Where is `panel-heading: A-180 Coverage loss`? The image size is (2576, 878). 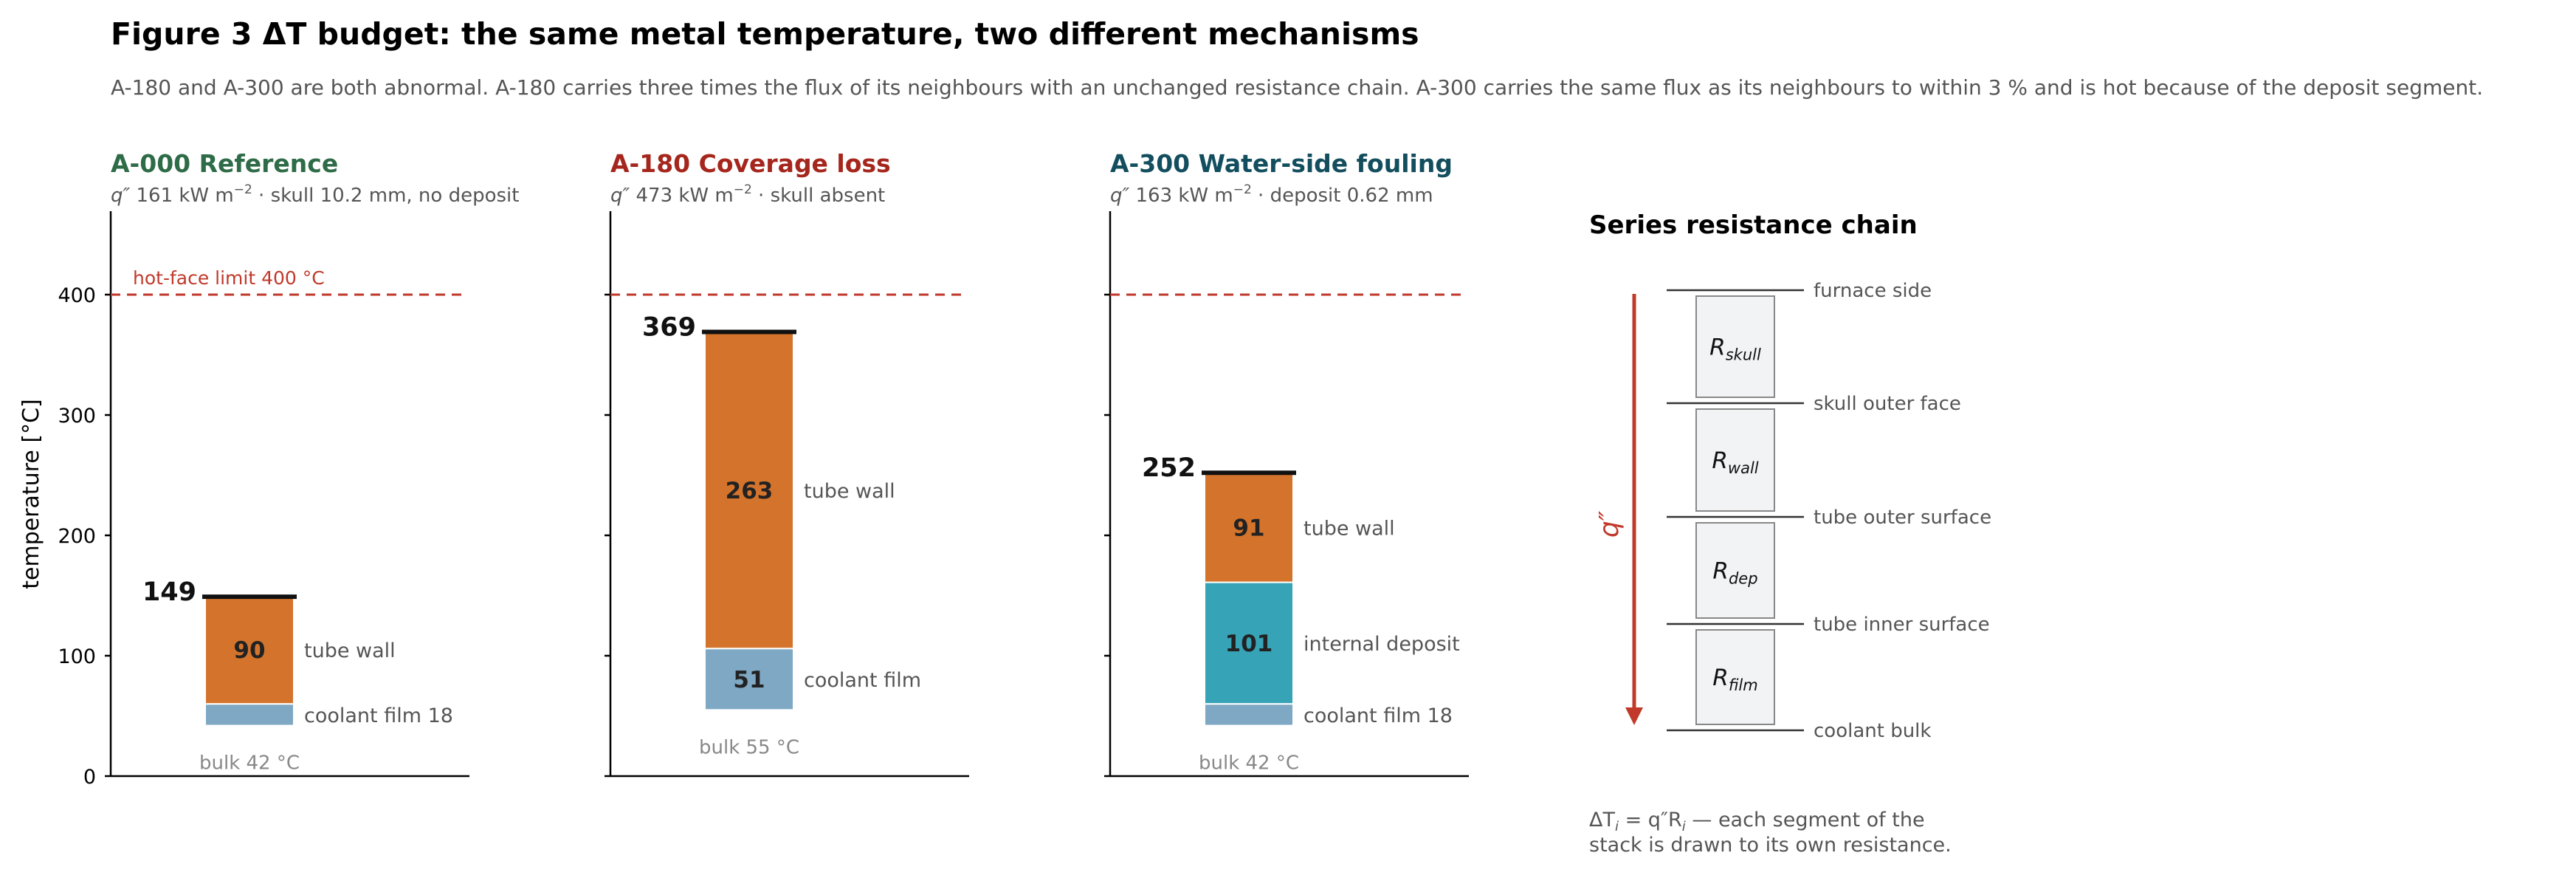
panel-heading: A-180 Coverage loss is located at coordinates (750, 163).